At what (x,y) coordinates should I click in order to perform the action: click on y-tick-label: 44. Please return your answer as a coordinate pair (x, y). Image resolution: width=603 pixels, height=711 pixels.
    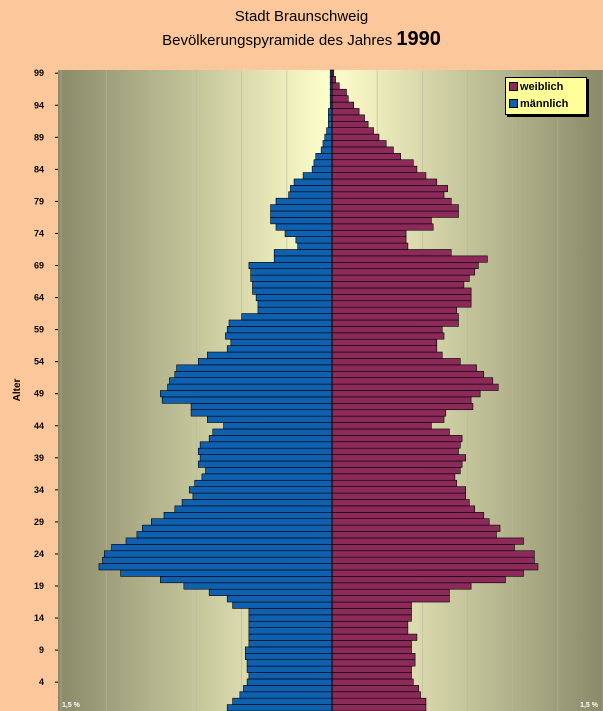
    Looking at the image, I should click on (39, 426).